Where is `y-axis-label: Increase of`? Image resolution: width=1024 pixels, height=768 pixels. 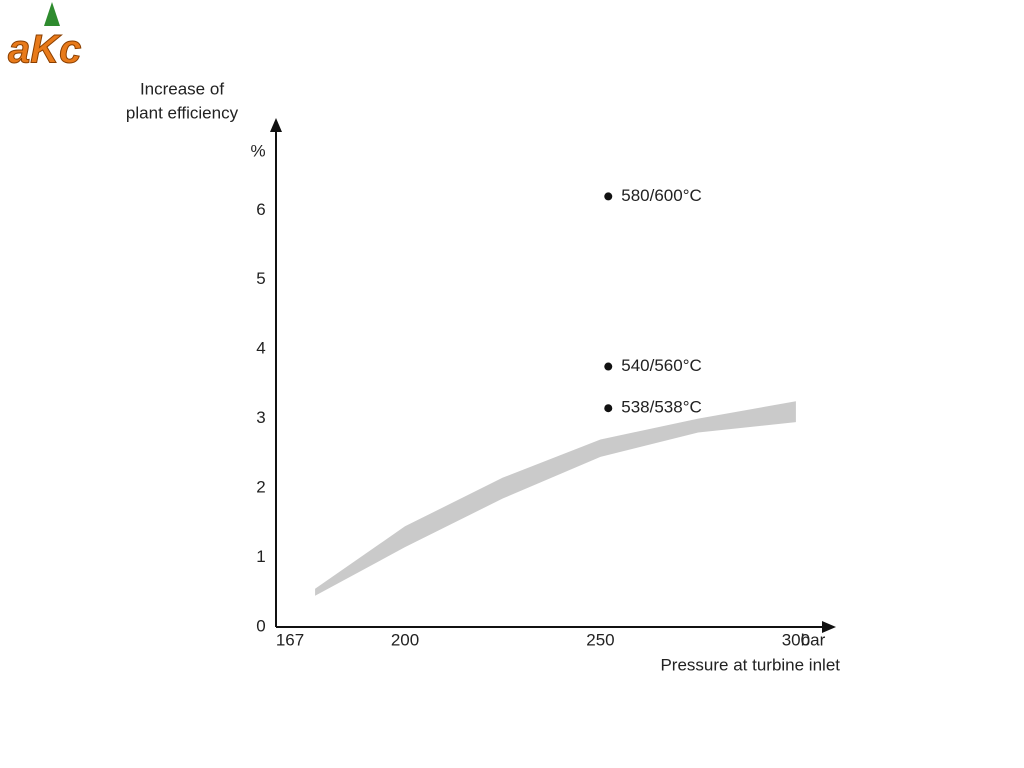 y-axis-label: Increase of is located at coordinates (182, 88).